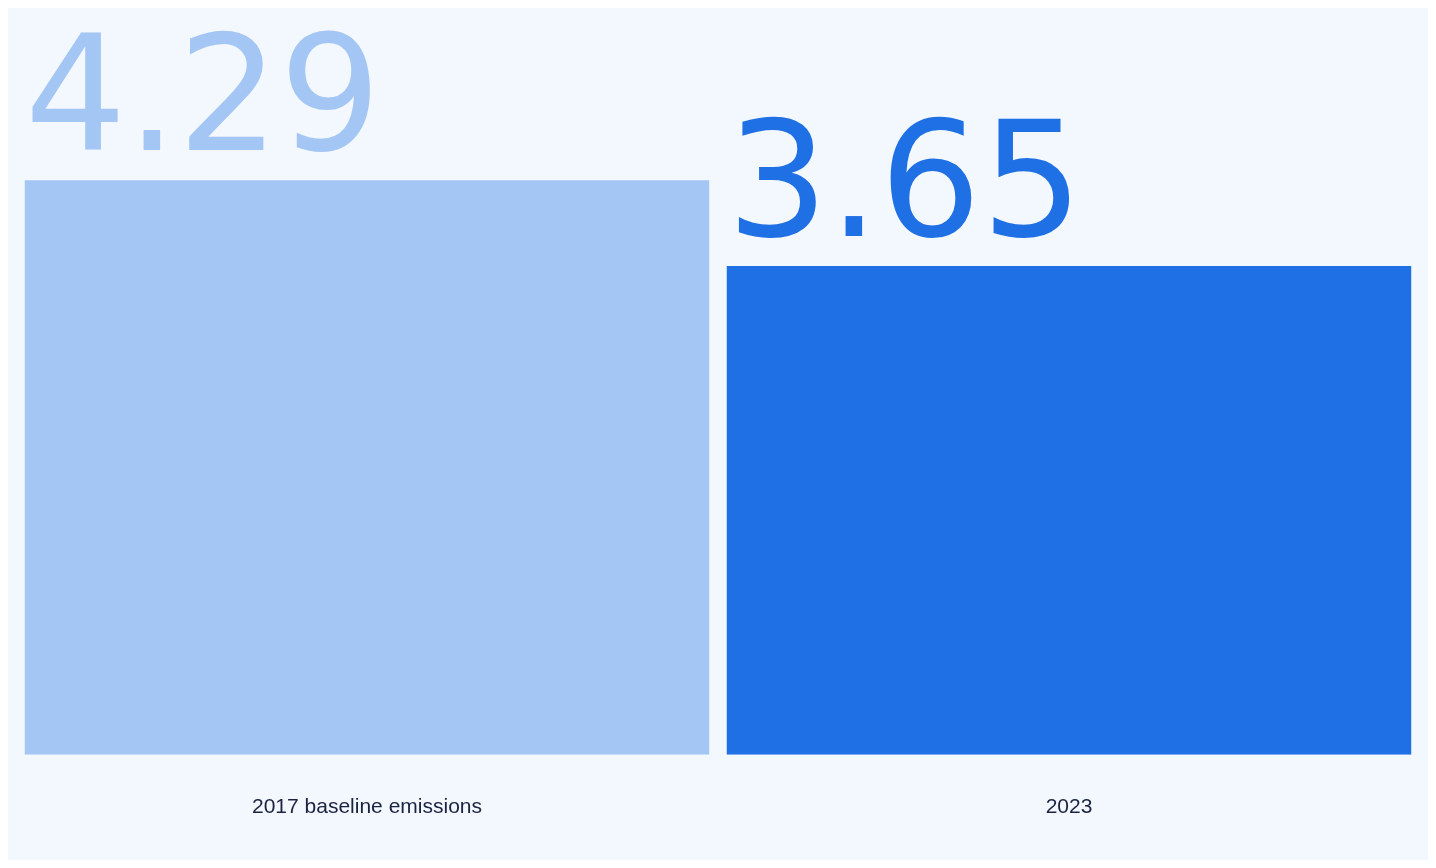 Image resolution: width=1436 pixels, height=868 pixels. I want to click on x-tick-label: 2023, so click(1069, 806).